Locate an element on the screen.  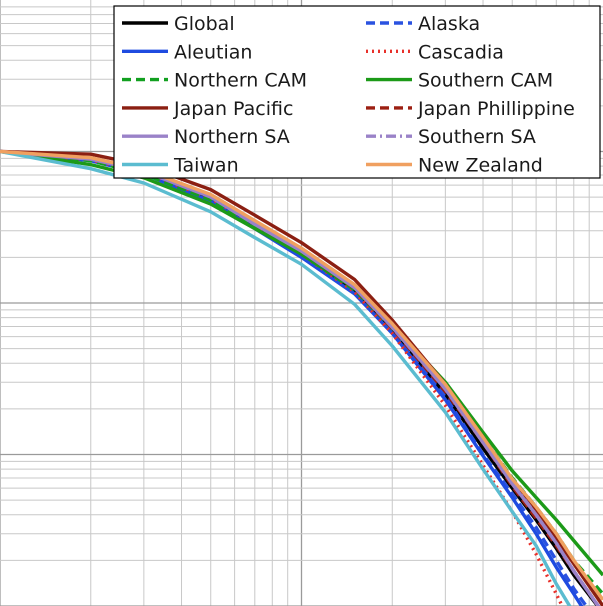
legend-label-new-zealand: New Zealand is located at coordinates (480, 166).